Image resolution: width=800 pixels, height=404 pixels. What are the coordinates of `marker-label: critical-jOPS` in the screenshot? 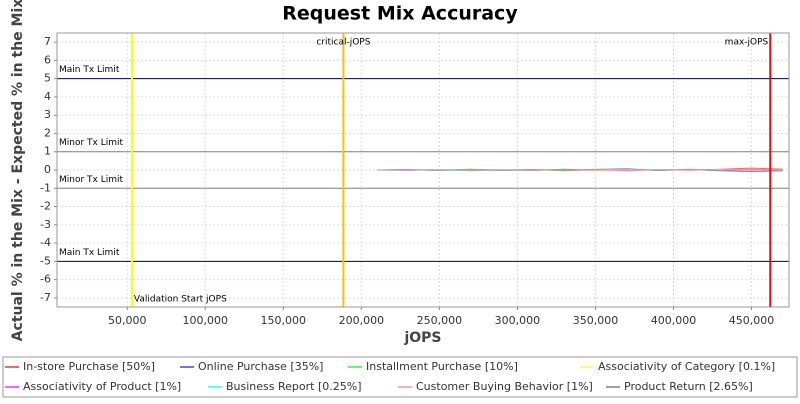 It's located at (343, 43).